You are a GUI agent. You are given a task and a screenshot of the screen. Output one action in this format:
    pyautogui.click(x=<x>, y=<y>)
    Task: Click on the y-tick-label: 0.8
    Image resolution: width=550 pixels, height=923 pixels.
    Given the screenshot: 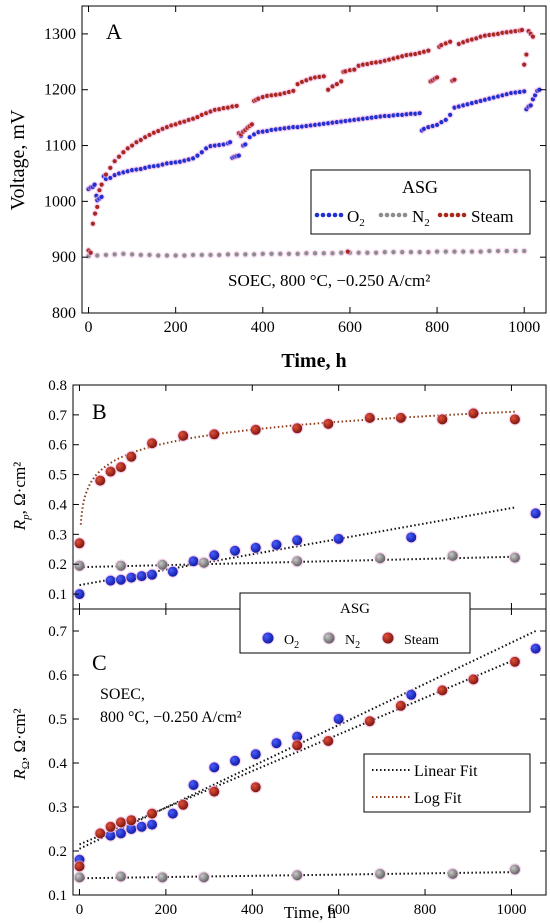 What is the action you would take?
    pyautogui.click(x=57, y=386)
    